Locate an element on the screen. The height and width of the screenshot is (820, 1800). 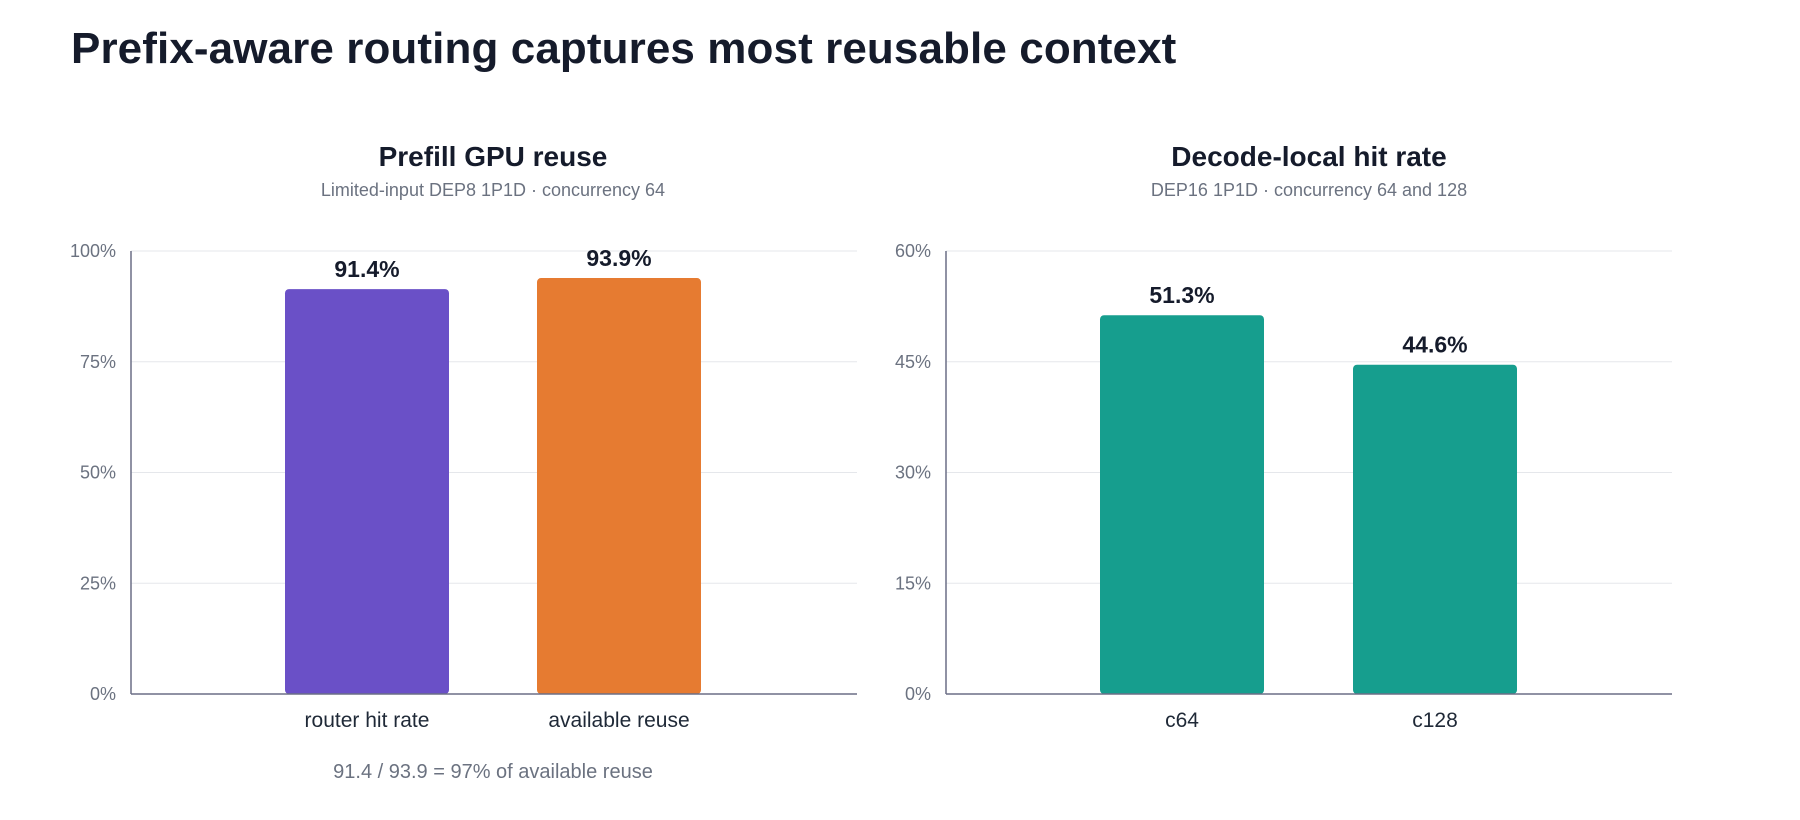
chart-2-category-label: c64 is located at coordinates (1182, 720).